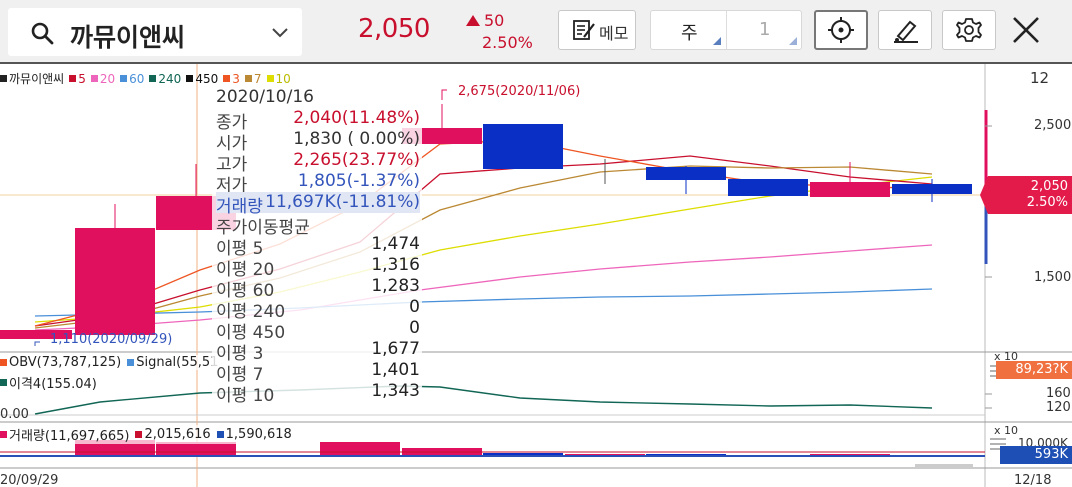  I want to click on memo-button: 메모, so click(597, 30).